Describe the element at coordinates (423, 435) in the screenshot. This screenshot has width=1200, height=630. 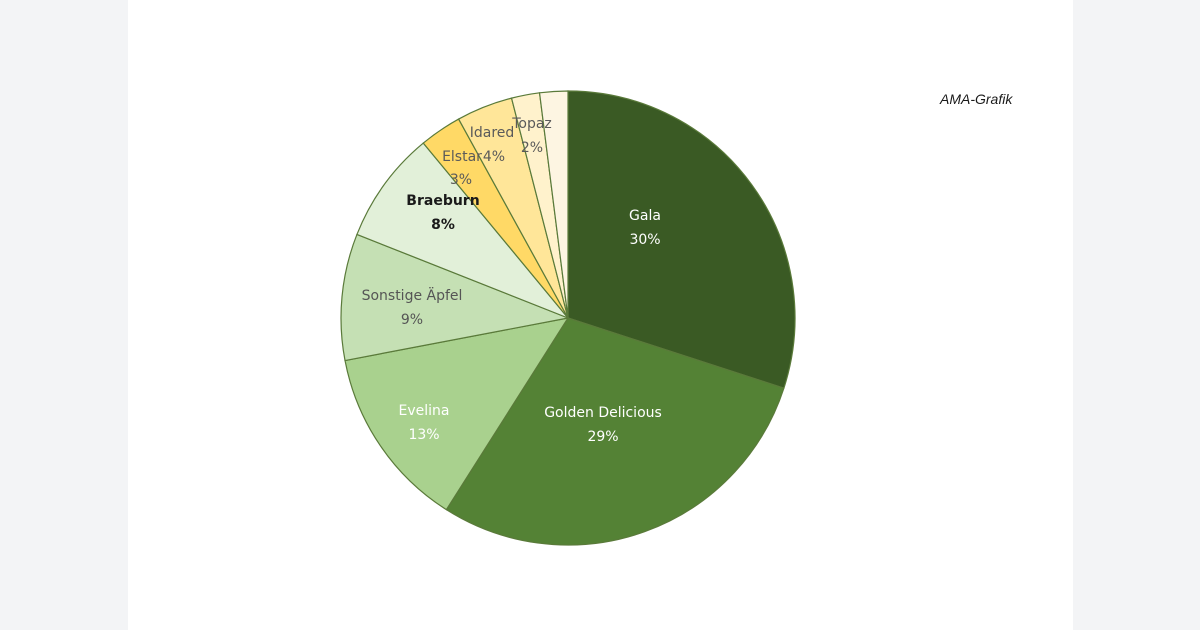
I see `label-evelina-value: 13%` at that location.